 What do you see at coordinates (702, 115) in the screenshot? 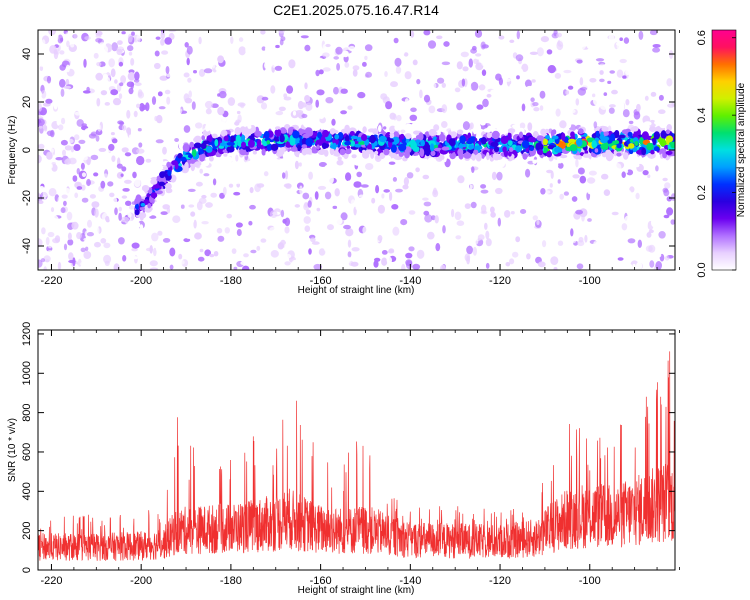
I see `colorbar-tick-label: 0.4` at bounding box center [702, 115].